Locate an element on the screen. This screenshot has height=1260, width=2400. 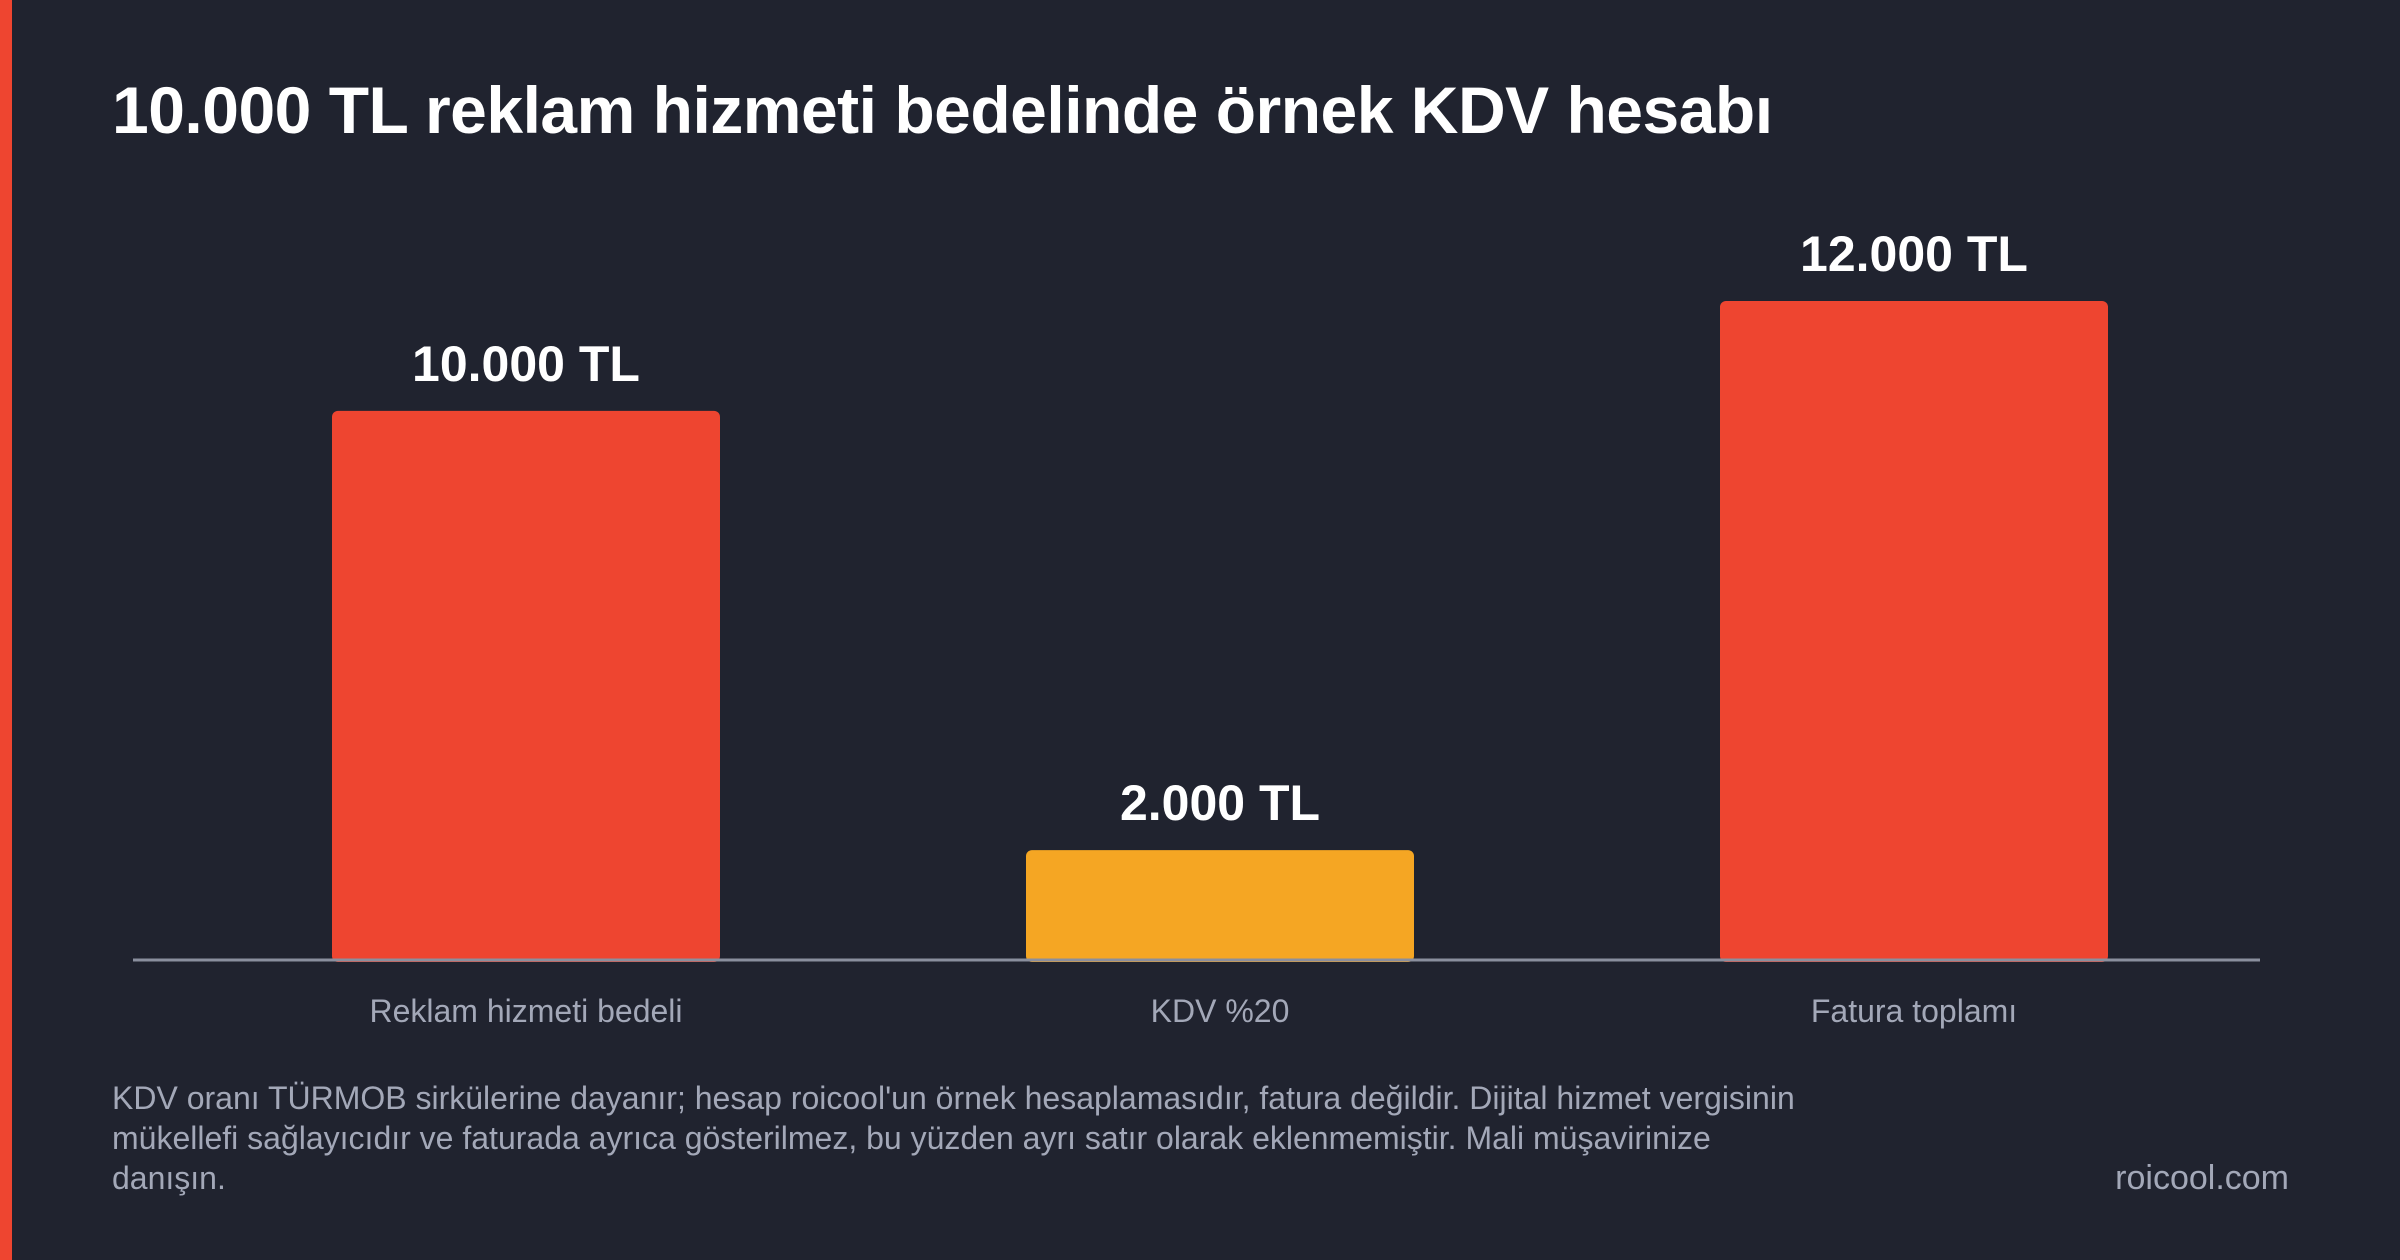
accent-stripe is located at coordinates (6, 630).